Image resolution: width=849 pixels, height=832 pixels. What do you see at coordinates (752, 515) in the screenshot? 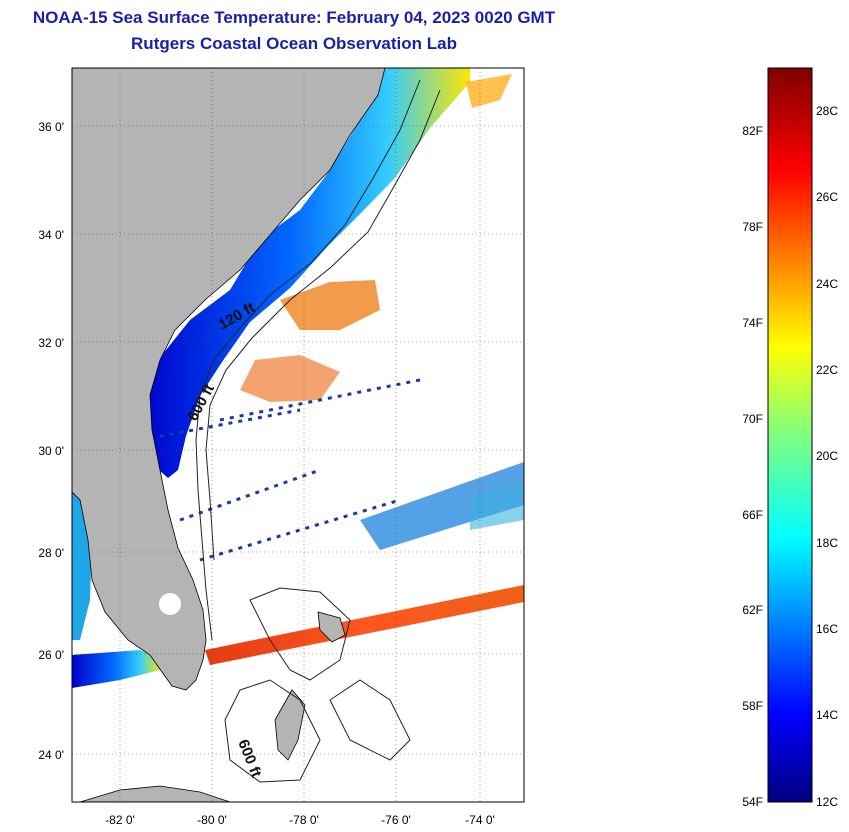
I see `colorbar-f-label: 66F` at bounding box center [752, 515].